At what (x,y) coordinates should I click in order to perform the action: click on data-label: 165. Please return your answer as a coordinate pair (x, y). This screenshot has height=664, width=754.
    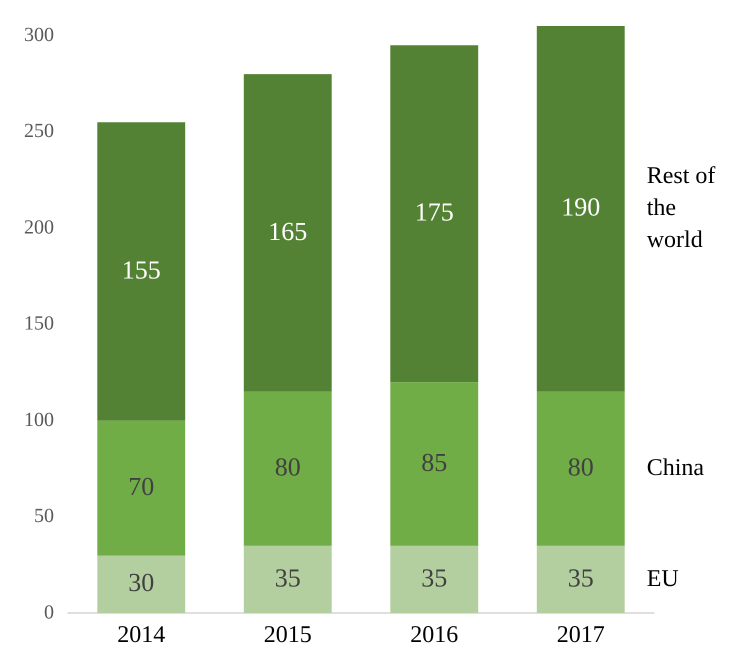
    Looking at the image, I should click on (288, 231).